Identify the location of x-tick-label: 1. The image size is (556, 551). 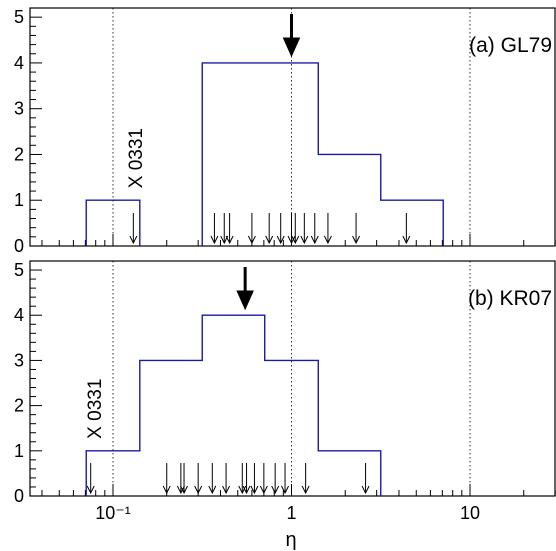
(291, 513).